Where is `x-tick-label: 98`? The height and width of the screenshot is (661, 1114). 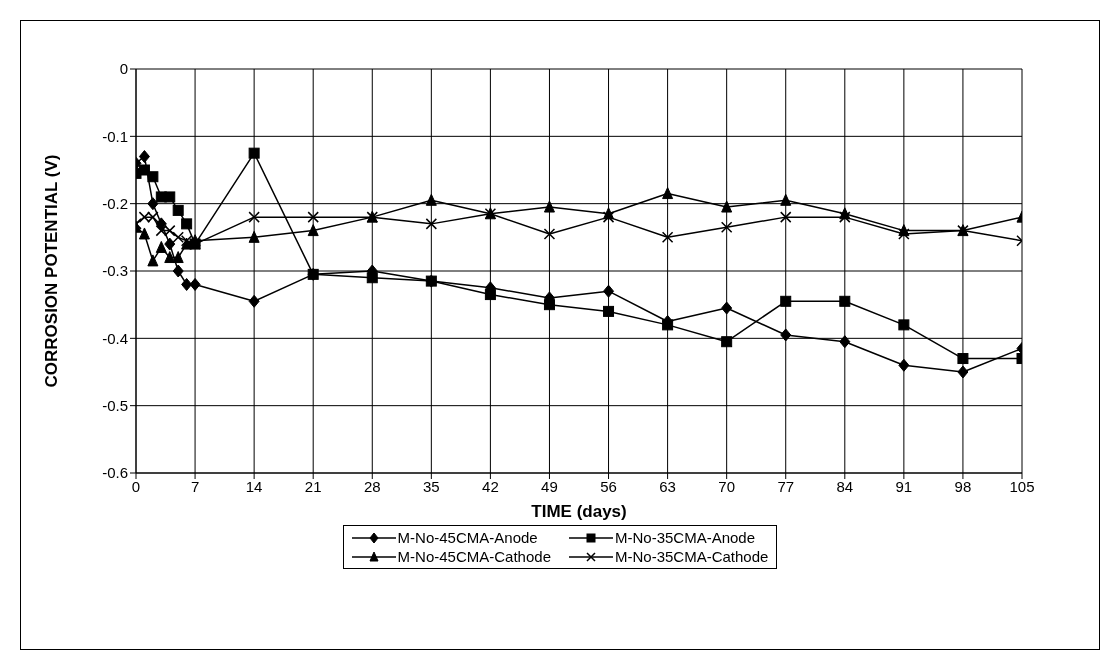 x-tick-label: 98 is located at coordinates (963, 486).